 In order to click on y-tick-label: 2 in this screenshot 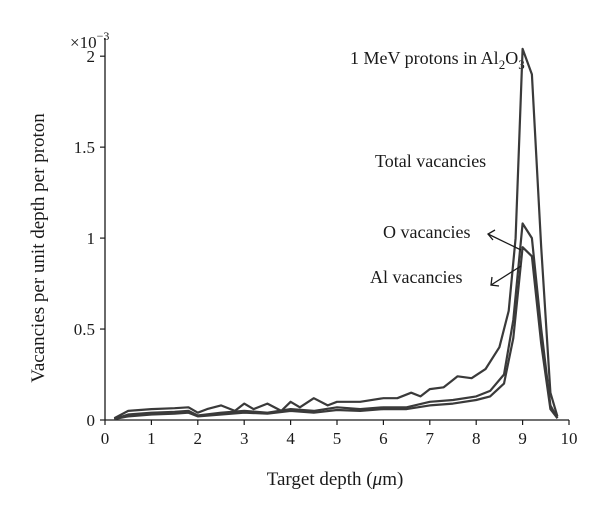, I will do `click(91, 56)`.